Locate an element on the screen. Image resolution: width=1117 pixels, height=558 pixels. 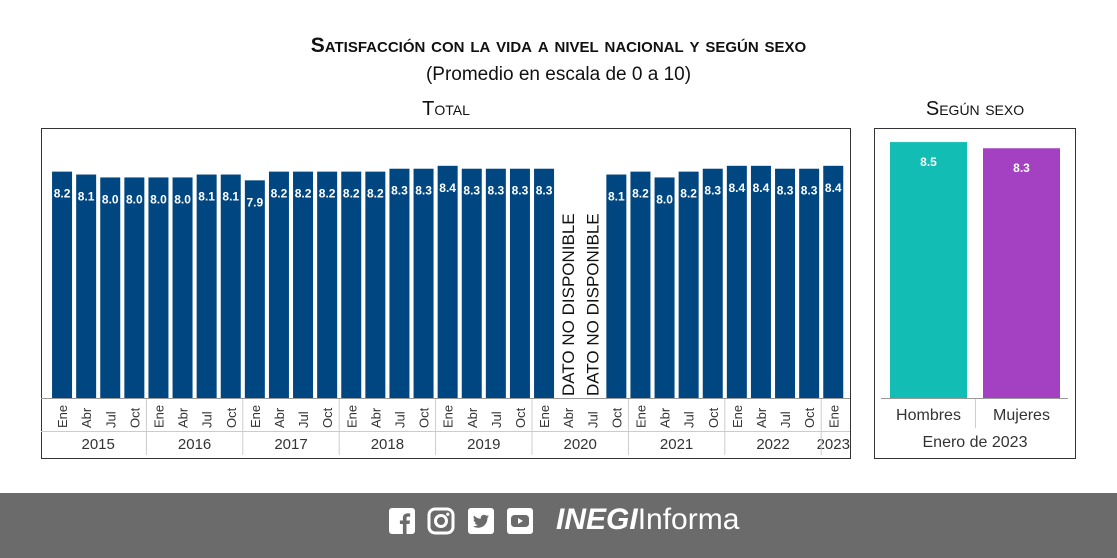
footer-bar: INEGIInforma is located at coordinates (558, 525).